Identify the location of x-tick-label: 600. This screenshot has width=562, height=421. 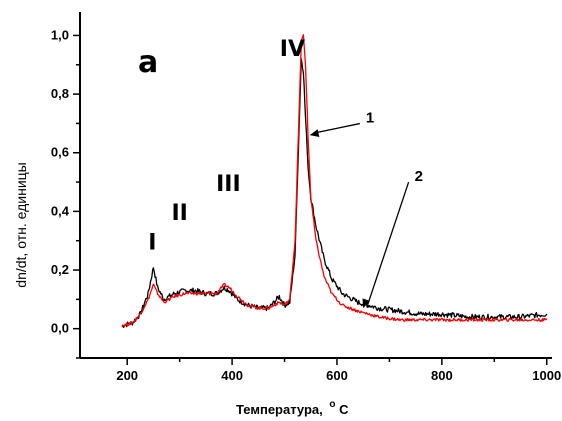
(337, 375).